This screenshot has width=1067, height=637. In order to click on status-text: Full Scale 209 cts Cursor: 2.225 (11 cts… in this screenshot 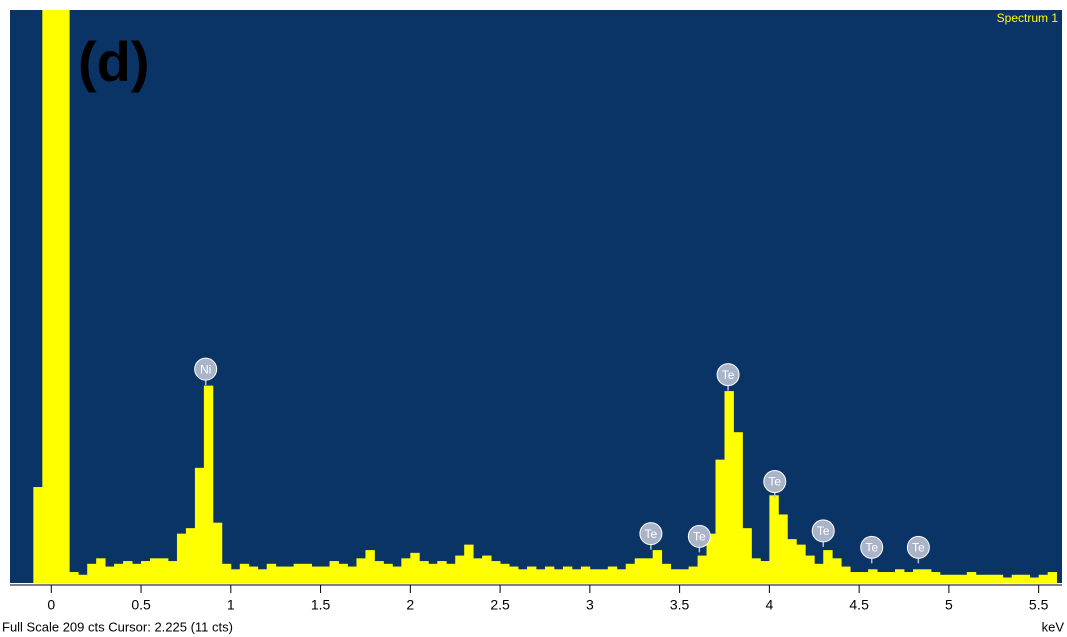, I will do `click(117, 626)`.